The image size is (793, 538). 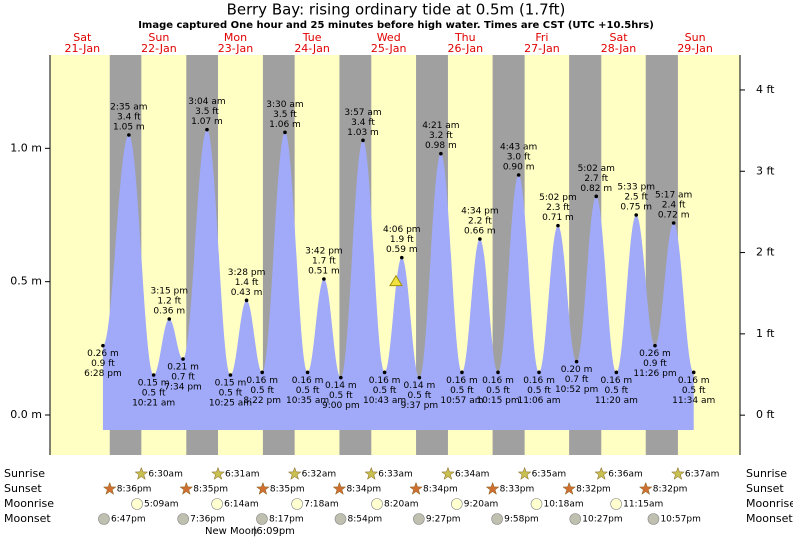 I want to click on tide-label: 0.66 m, so click(x=480, y=232).